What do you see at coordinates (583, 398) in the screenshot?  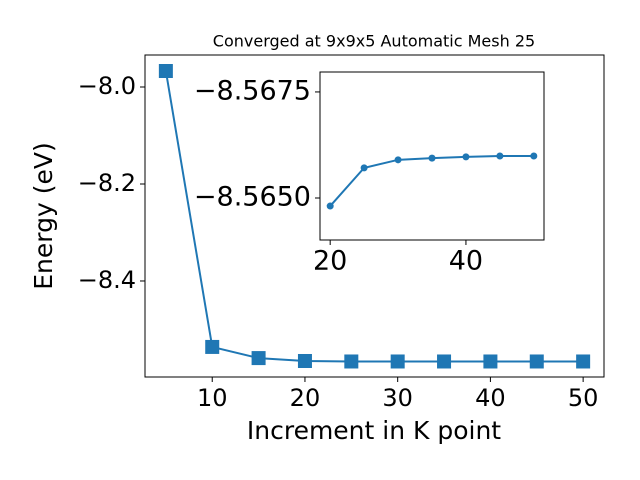 I see `x-tick-label: 50` at bounding box center [583, 398].